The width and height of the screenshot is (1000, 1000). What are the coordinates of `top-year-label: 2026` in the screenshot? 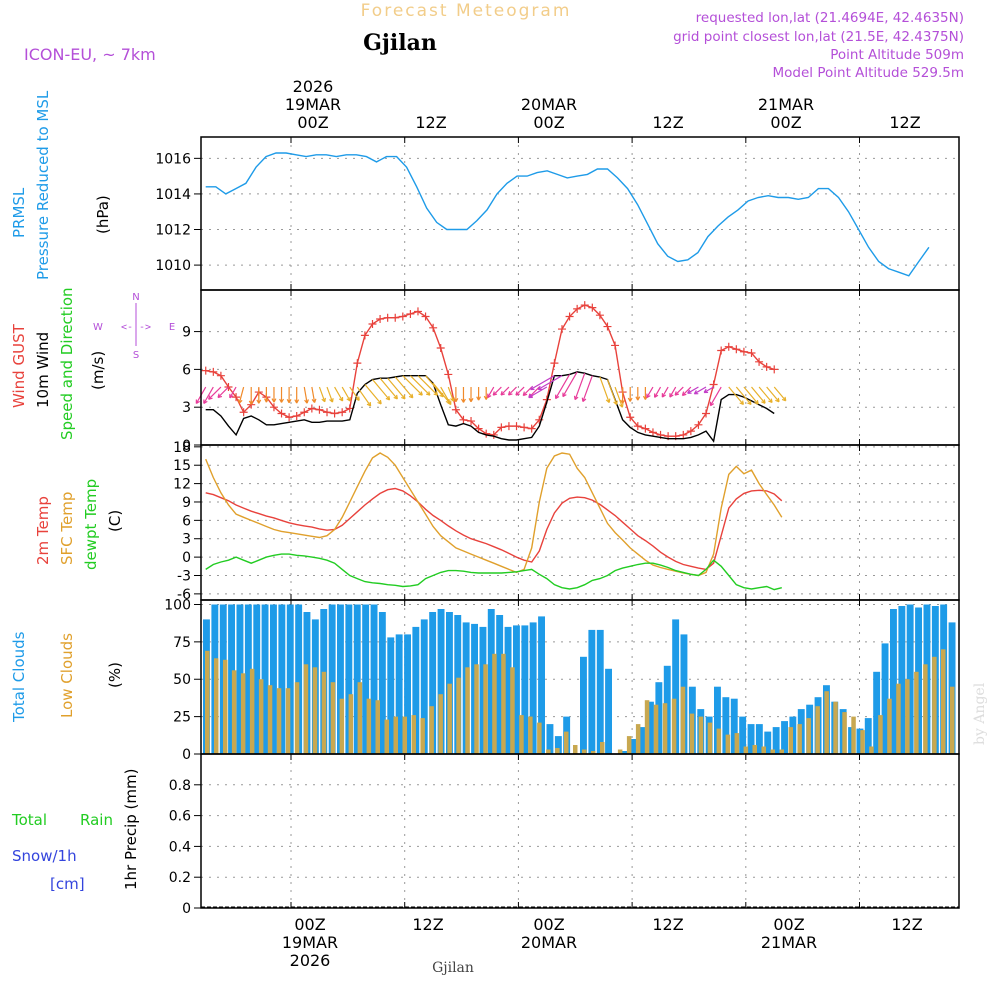 It's located at (313, 86).